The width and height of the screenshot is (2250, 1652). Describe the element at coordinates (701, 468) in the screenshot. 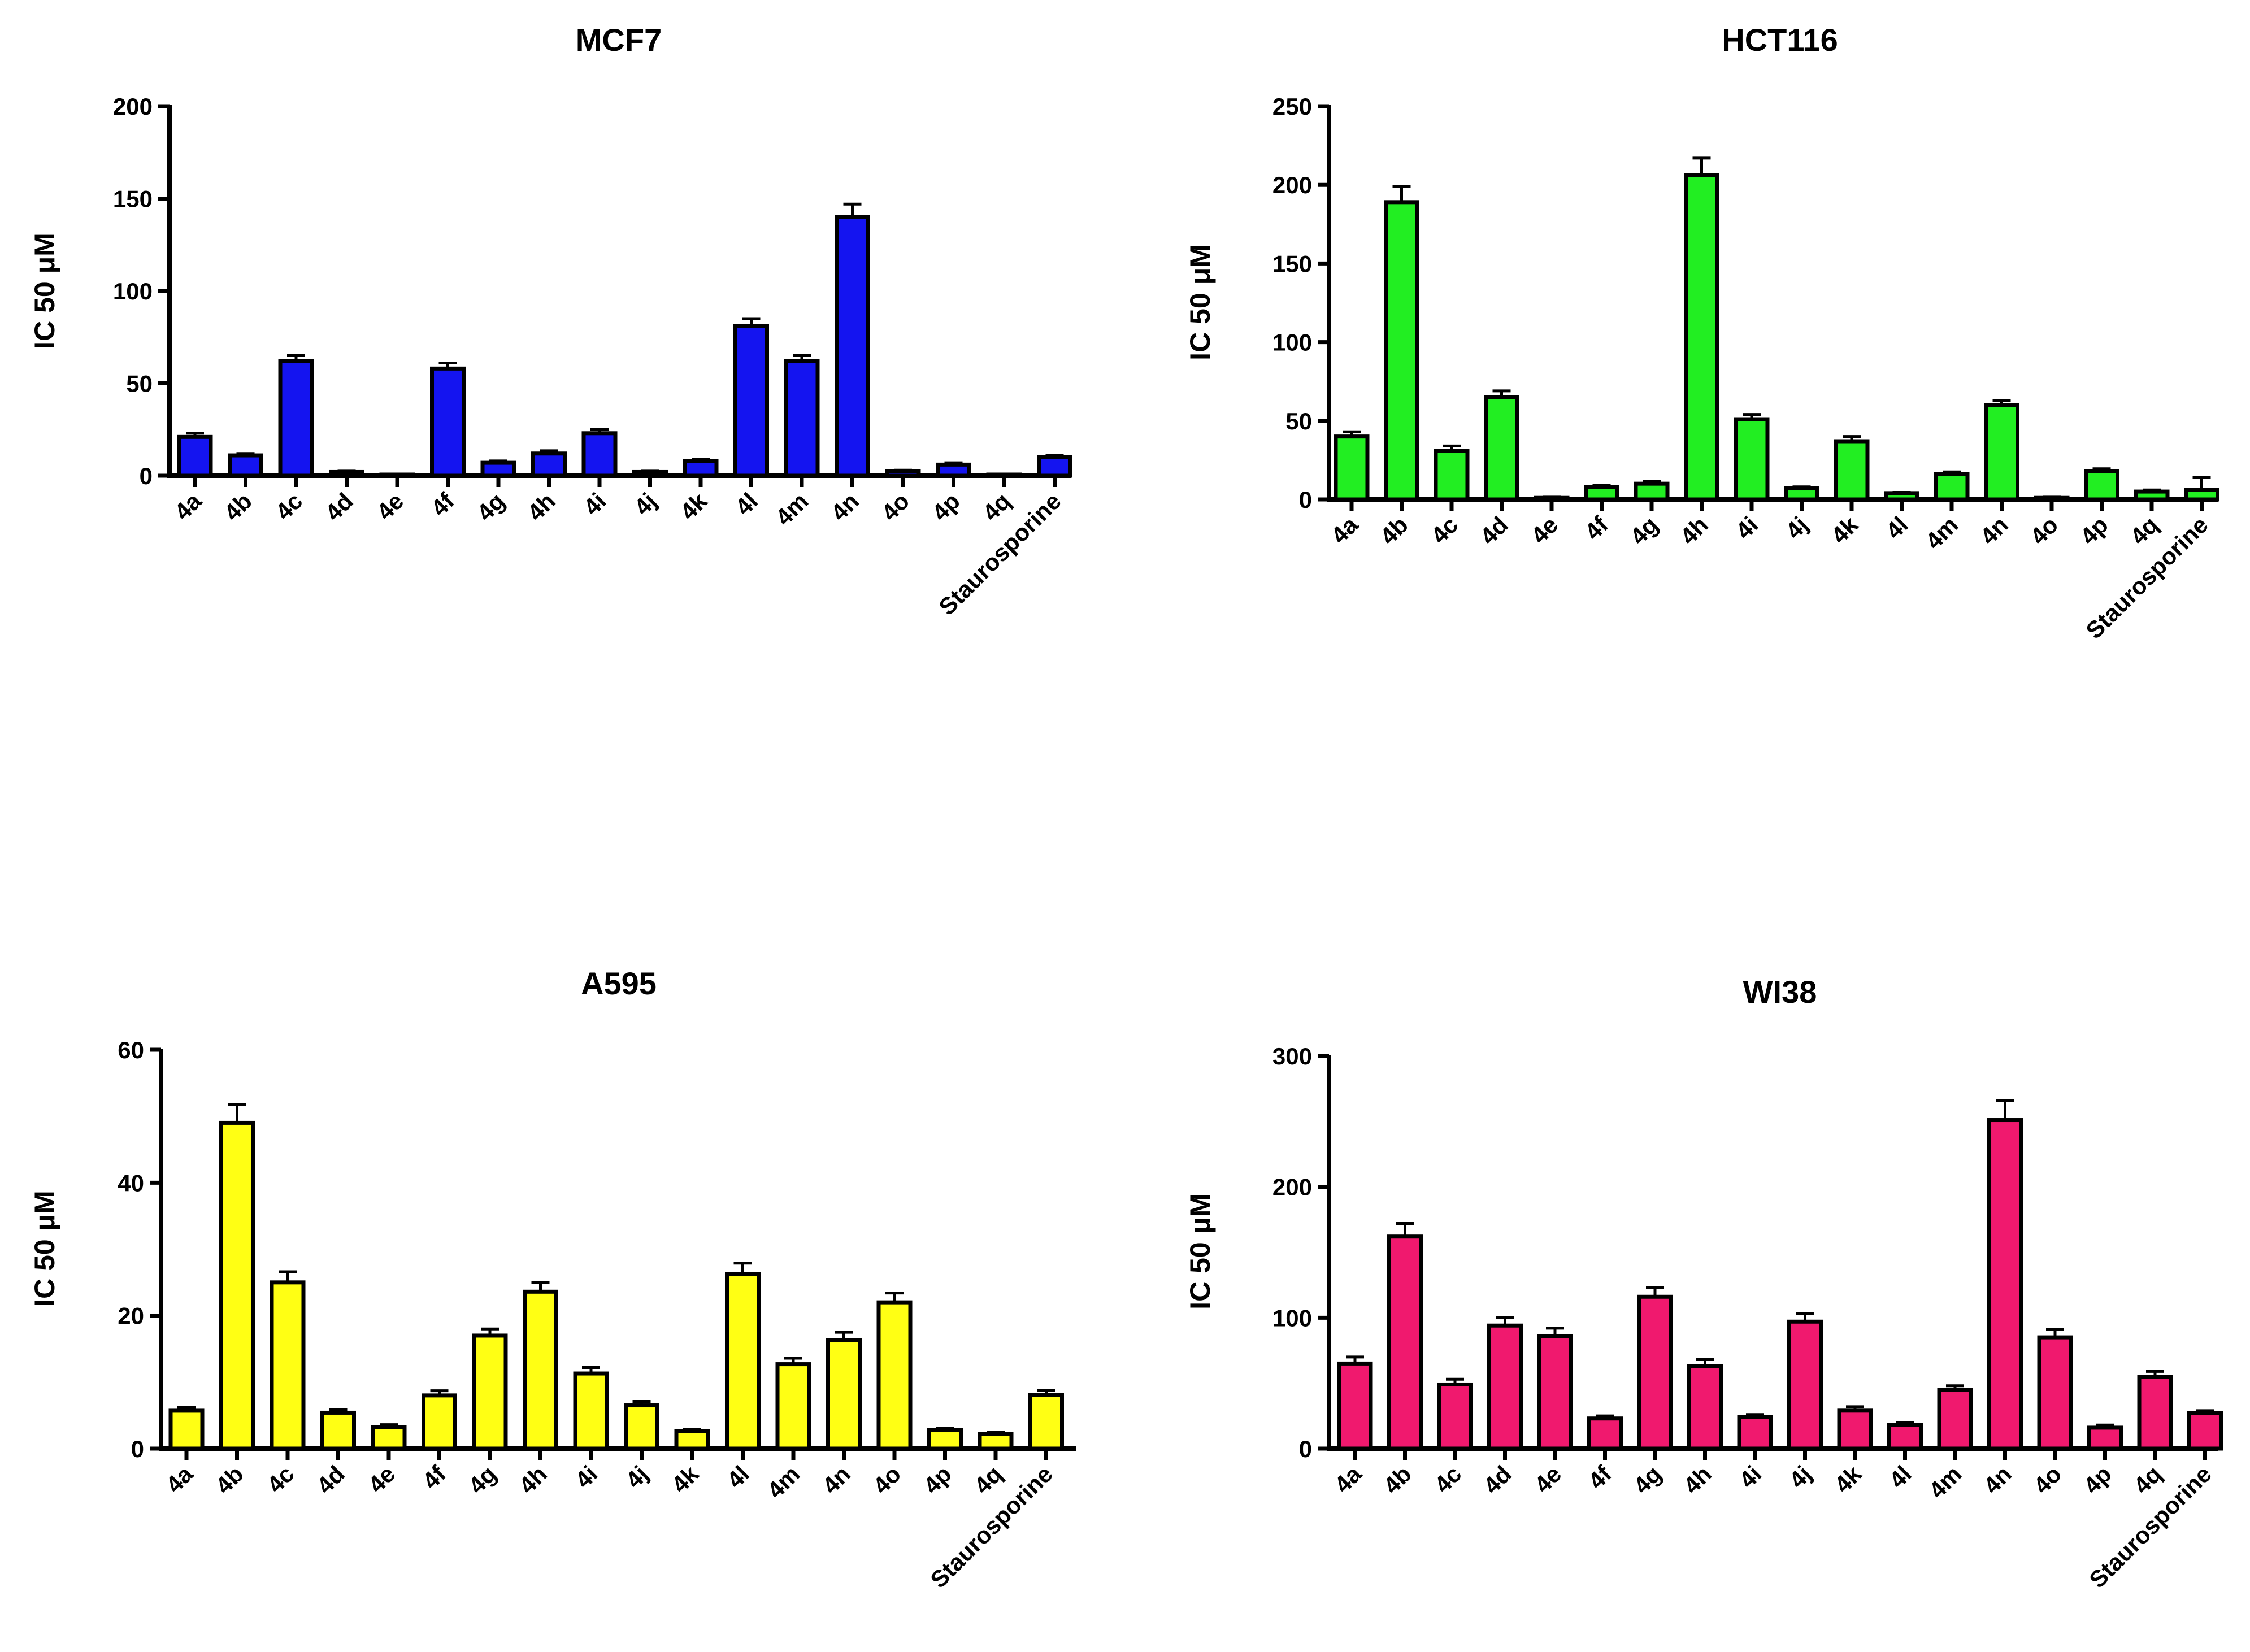

I see `bar-4k` at that location.